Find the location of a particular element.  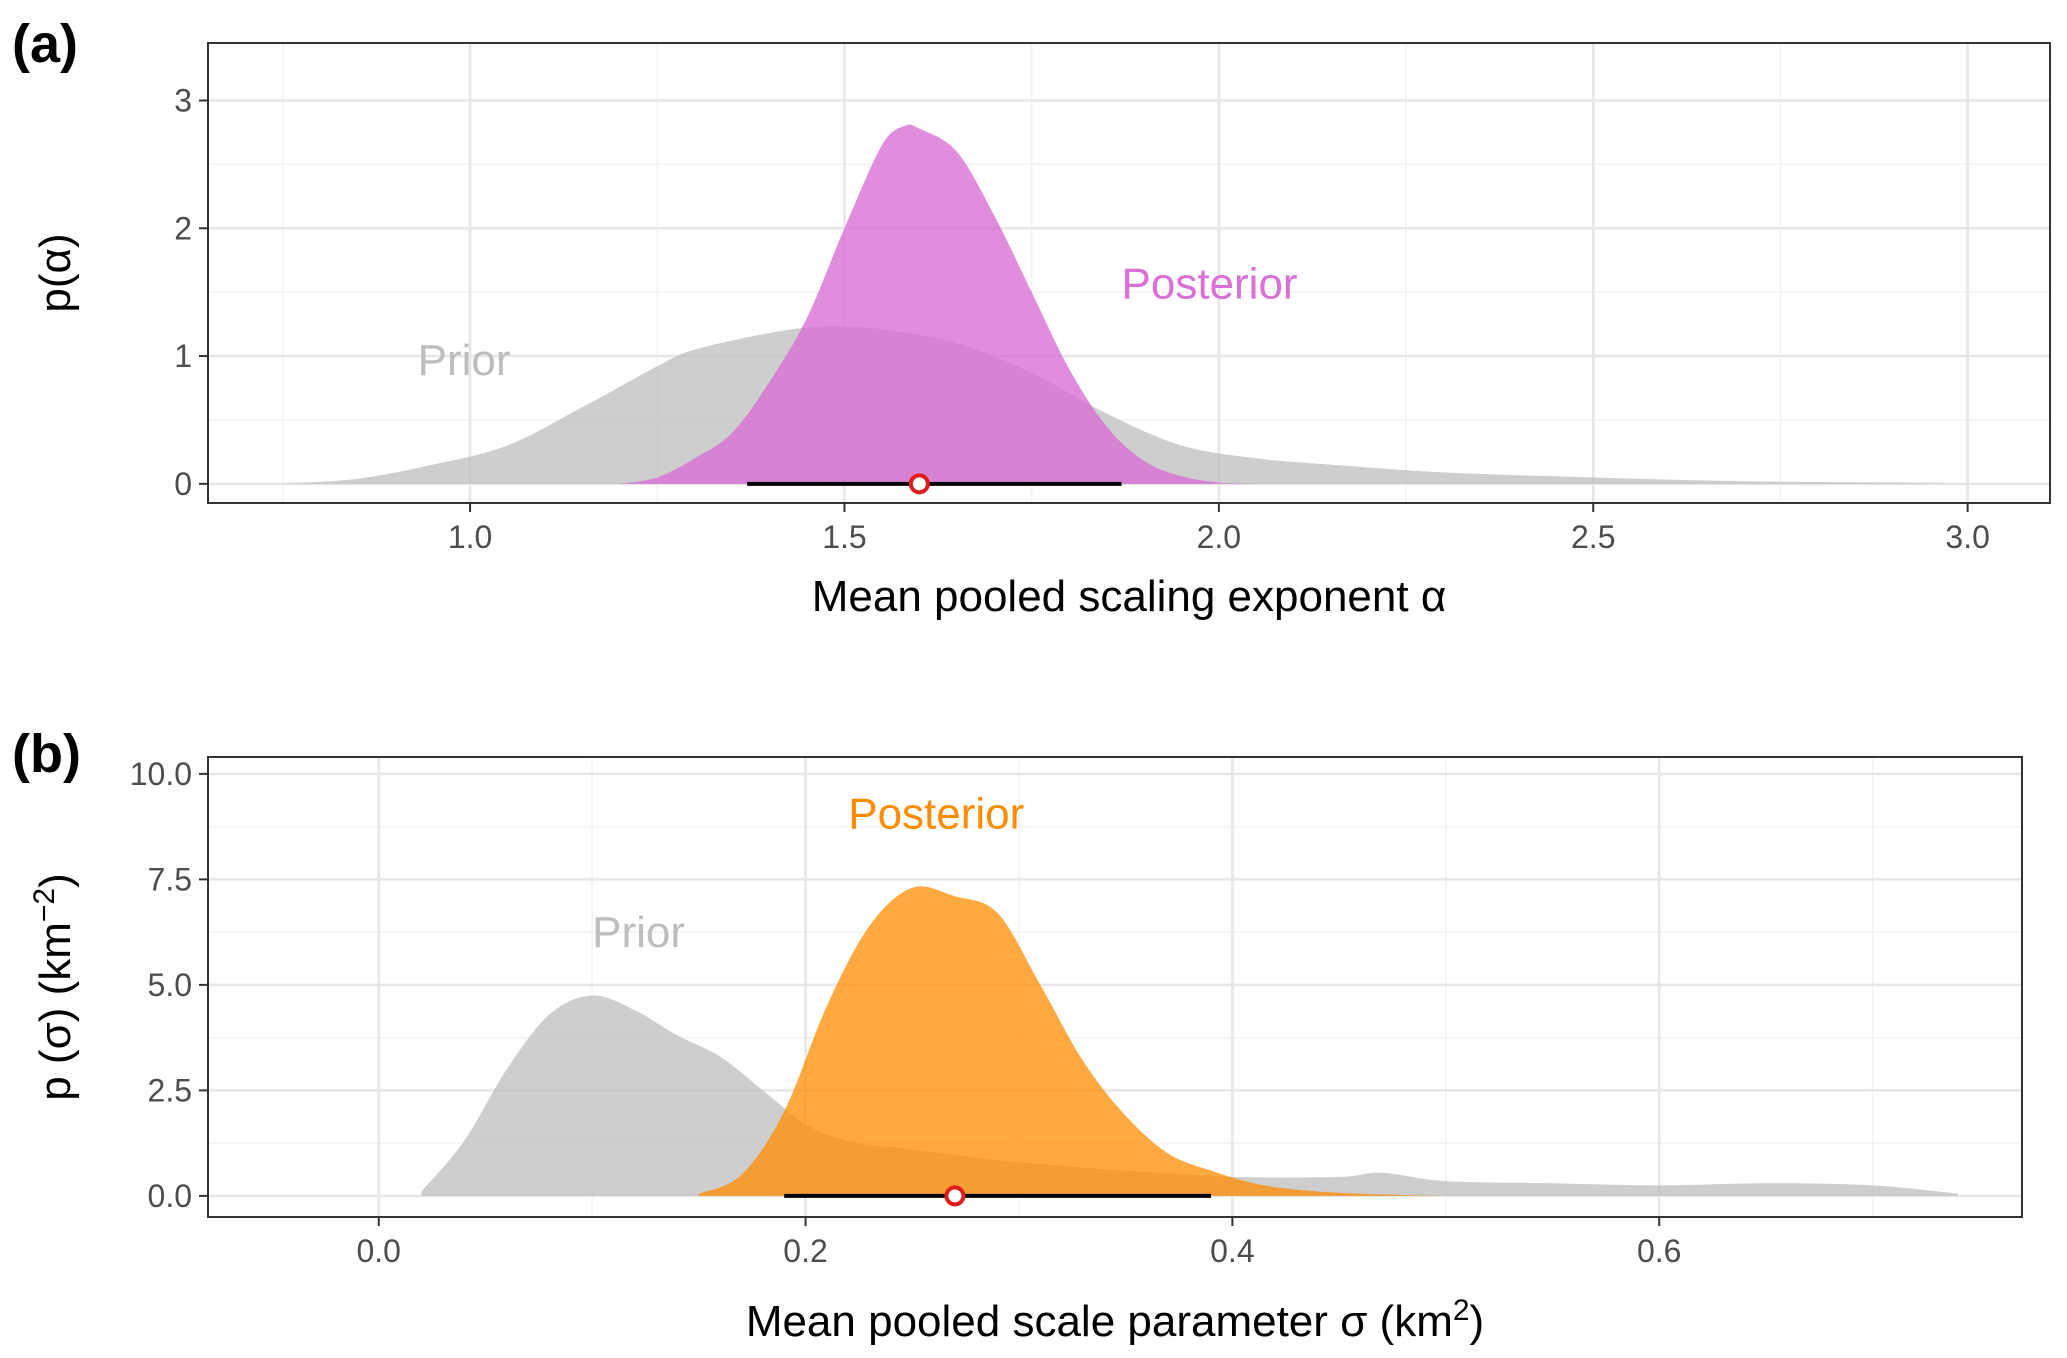

density-area-prior is located at coordinates (1117, 405).